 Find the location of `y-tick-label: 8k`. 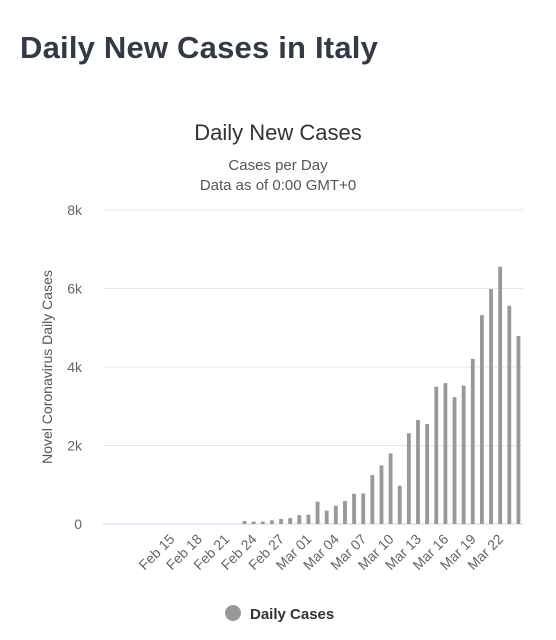

y-tick-label: 8k is located at coordinates (75, 210).